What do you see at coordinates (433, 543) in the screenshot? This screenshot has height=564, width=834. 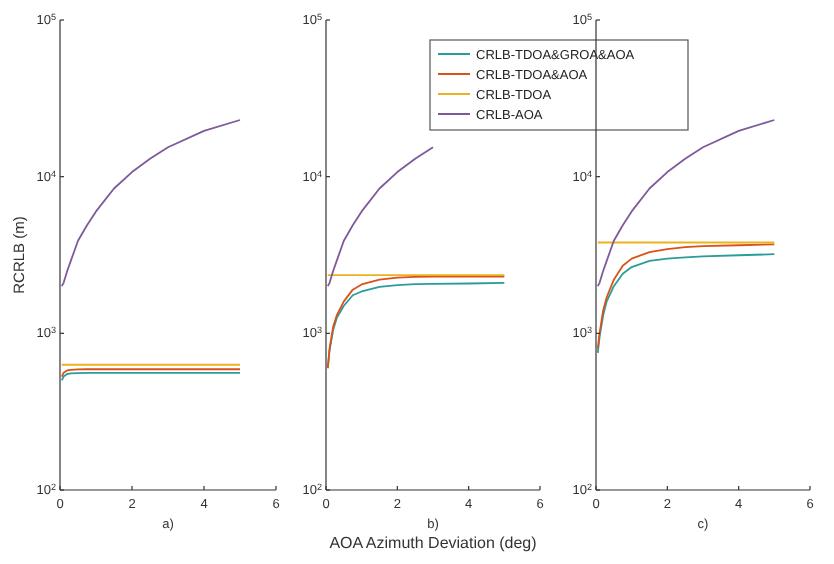 I see `text: AOA Azimuth Deviation (deg)` at bounding box center [433, 543].